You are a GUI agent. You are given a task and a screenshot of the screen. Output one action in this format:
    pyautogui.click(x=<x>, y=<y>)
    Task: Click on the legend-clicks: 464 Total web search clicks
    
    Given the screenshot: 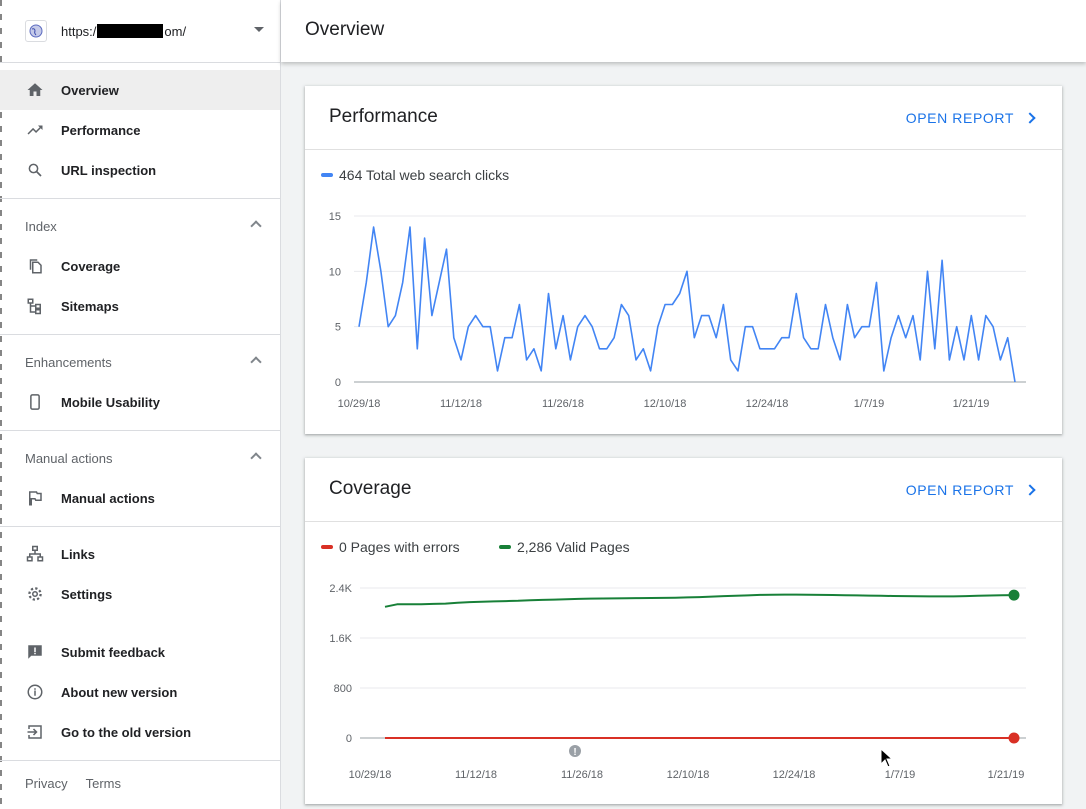 What is the action you would take?
    pyautogui.click(x=415, y=175)
    